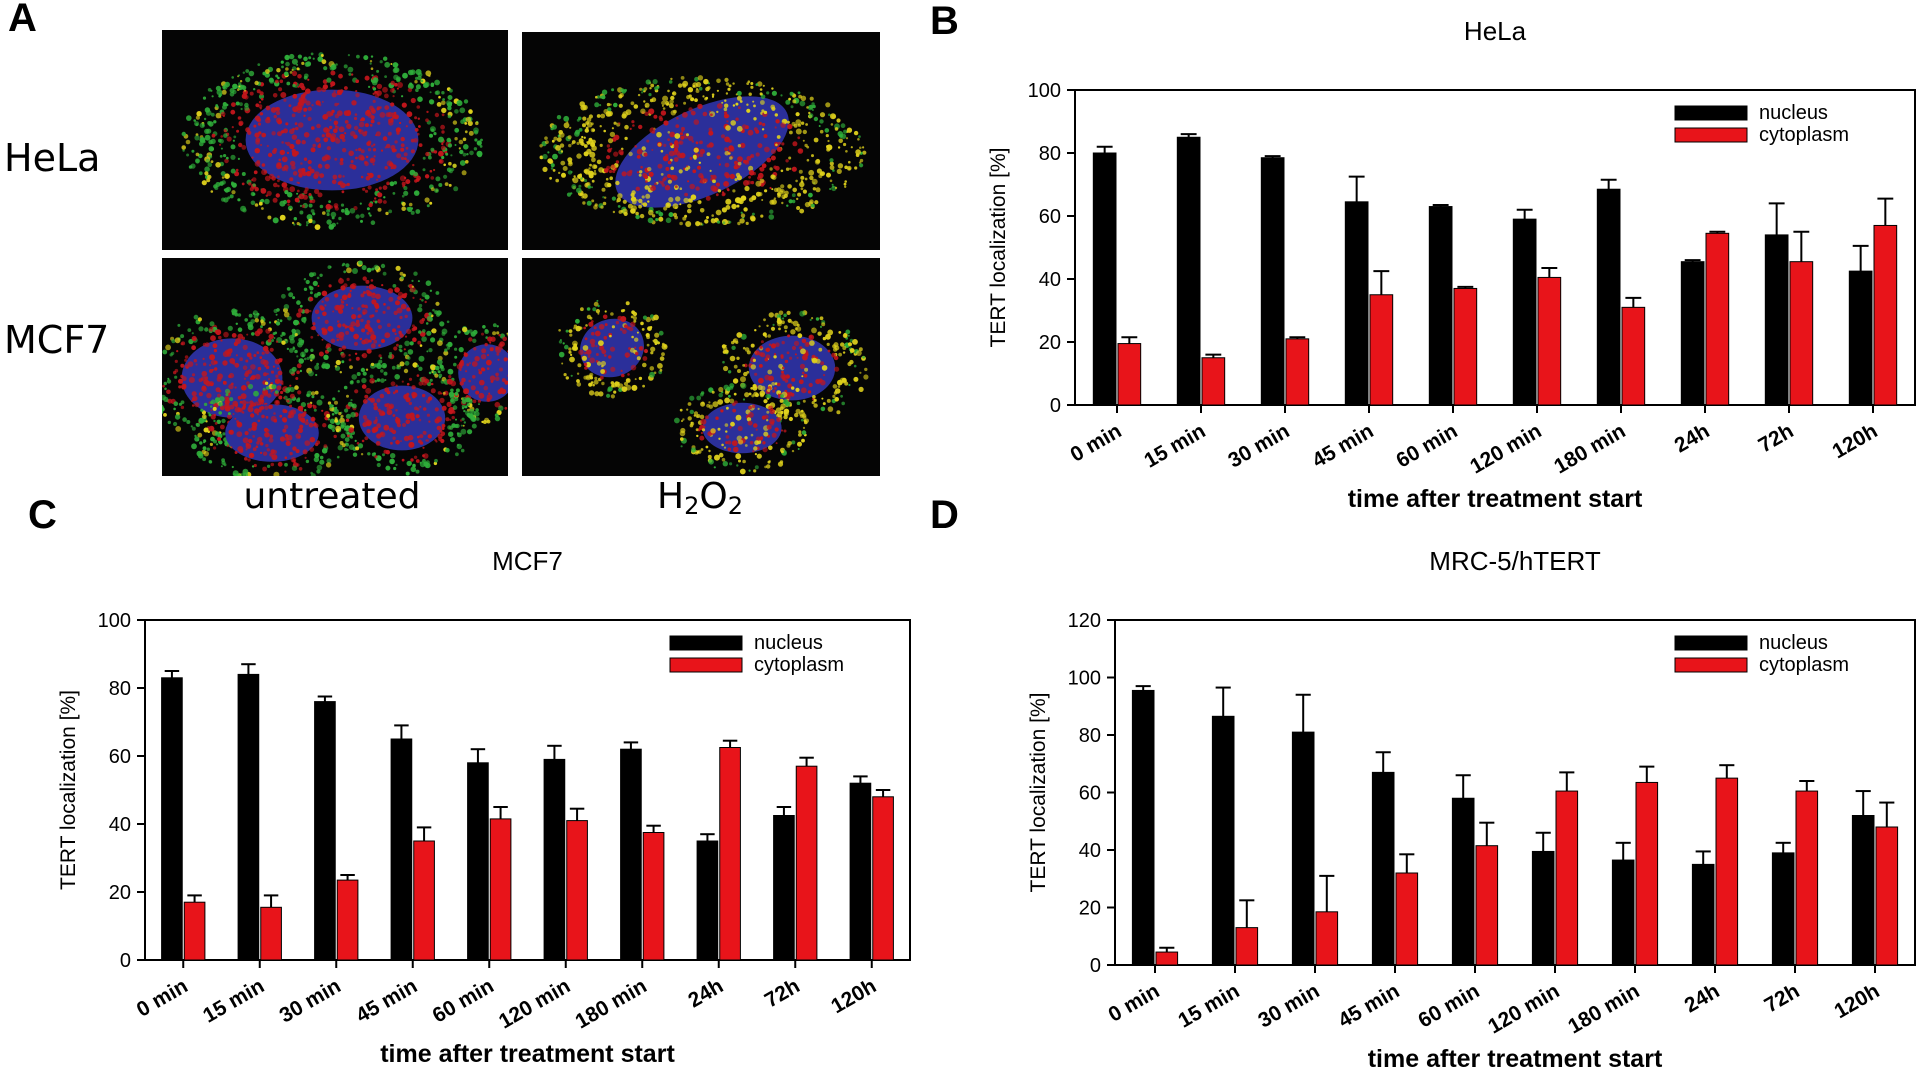 The image size is (1920, 1080). What do you see at coordinates (310, 1000) in the screenshot?
I see `chart-c-xtick-label: 30 min` at bounding box center [310, 1000].